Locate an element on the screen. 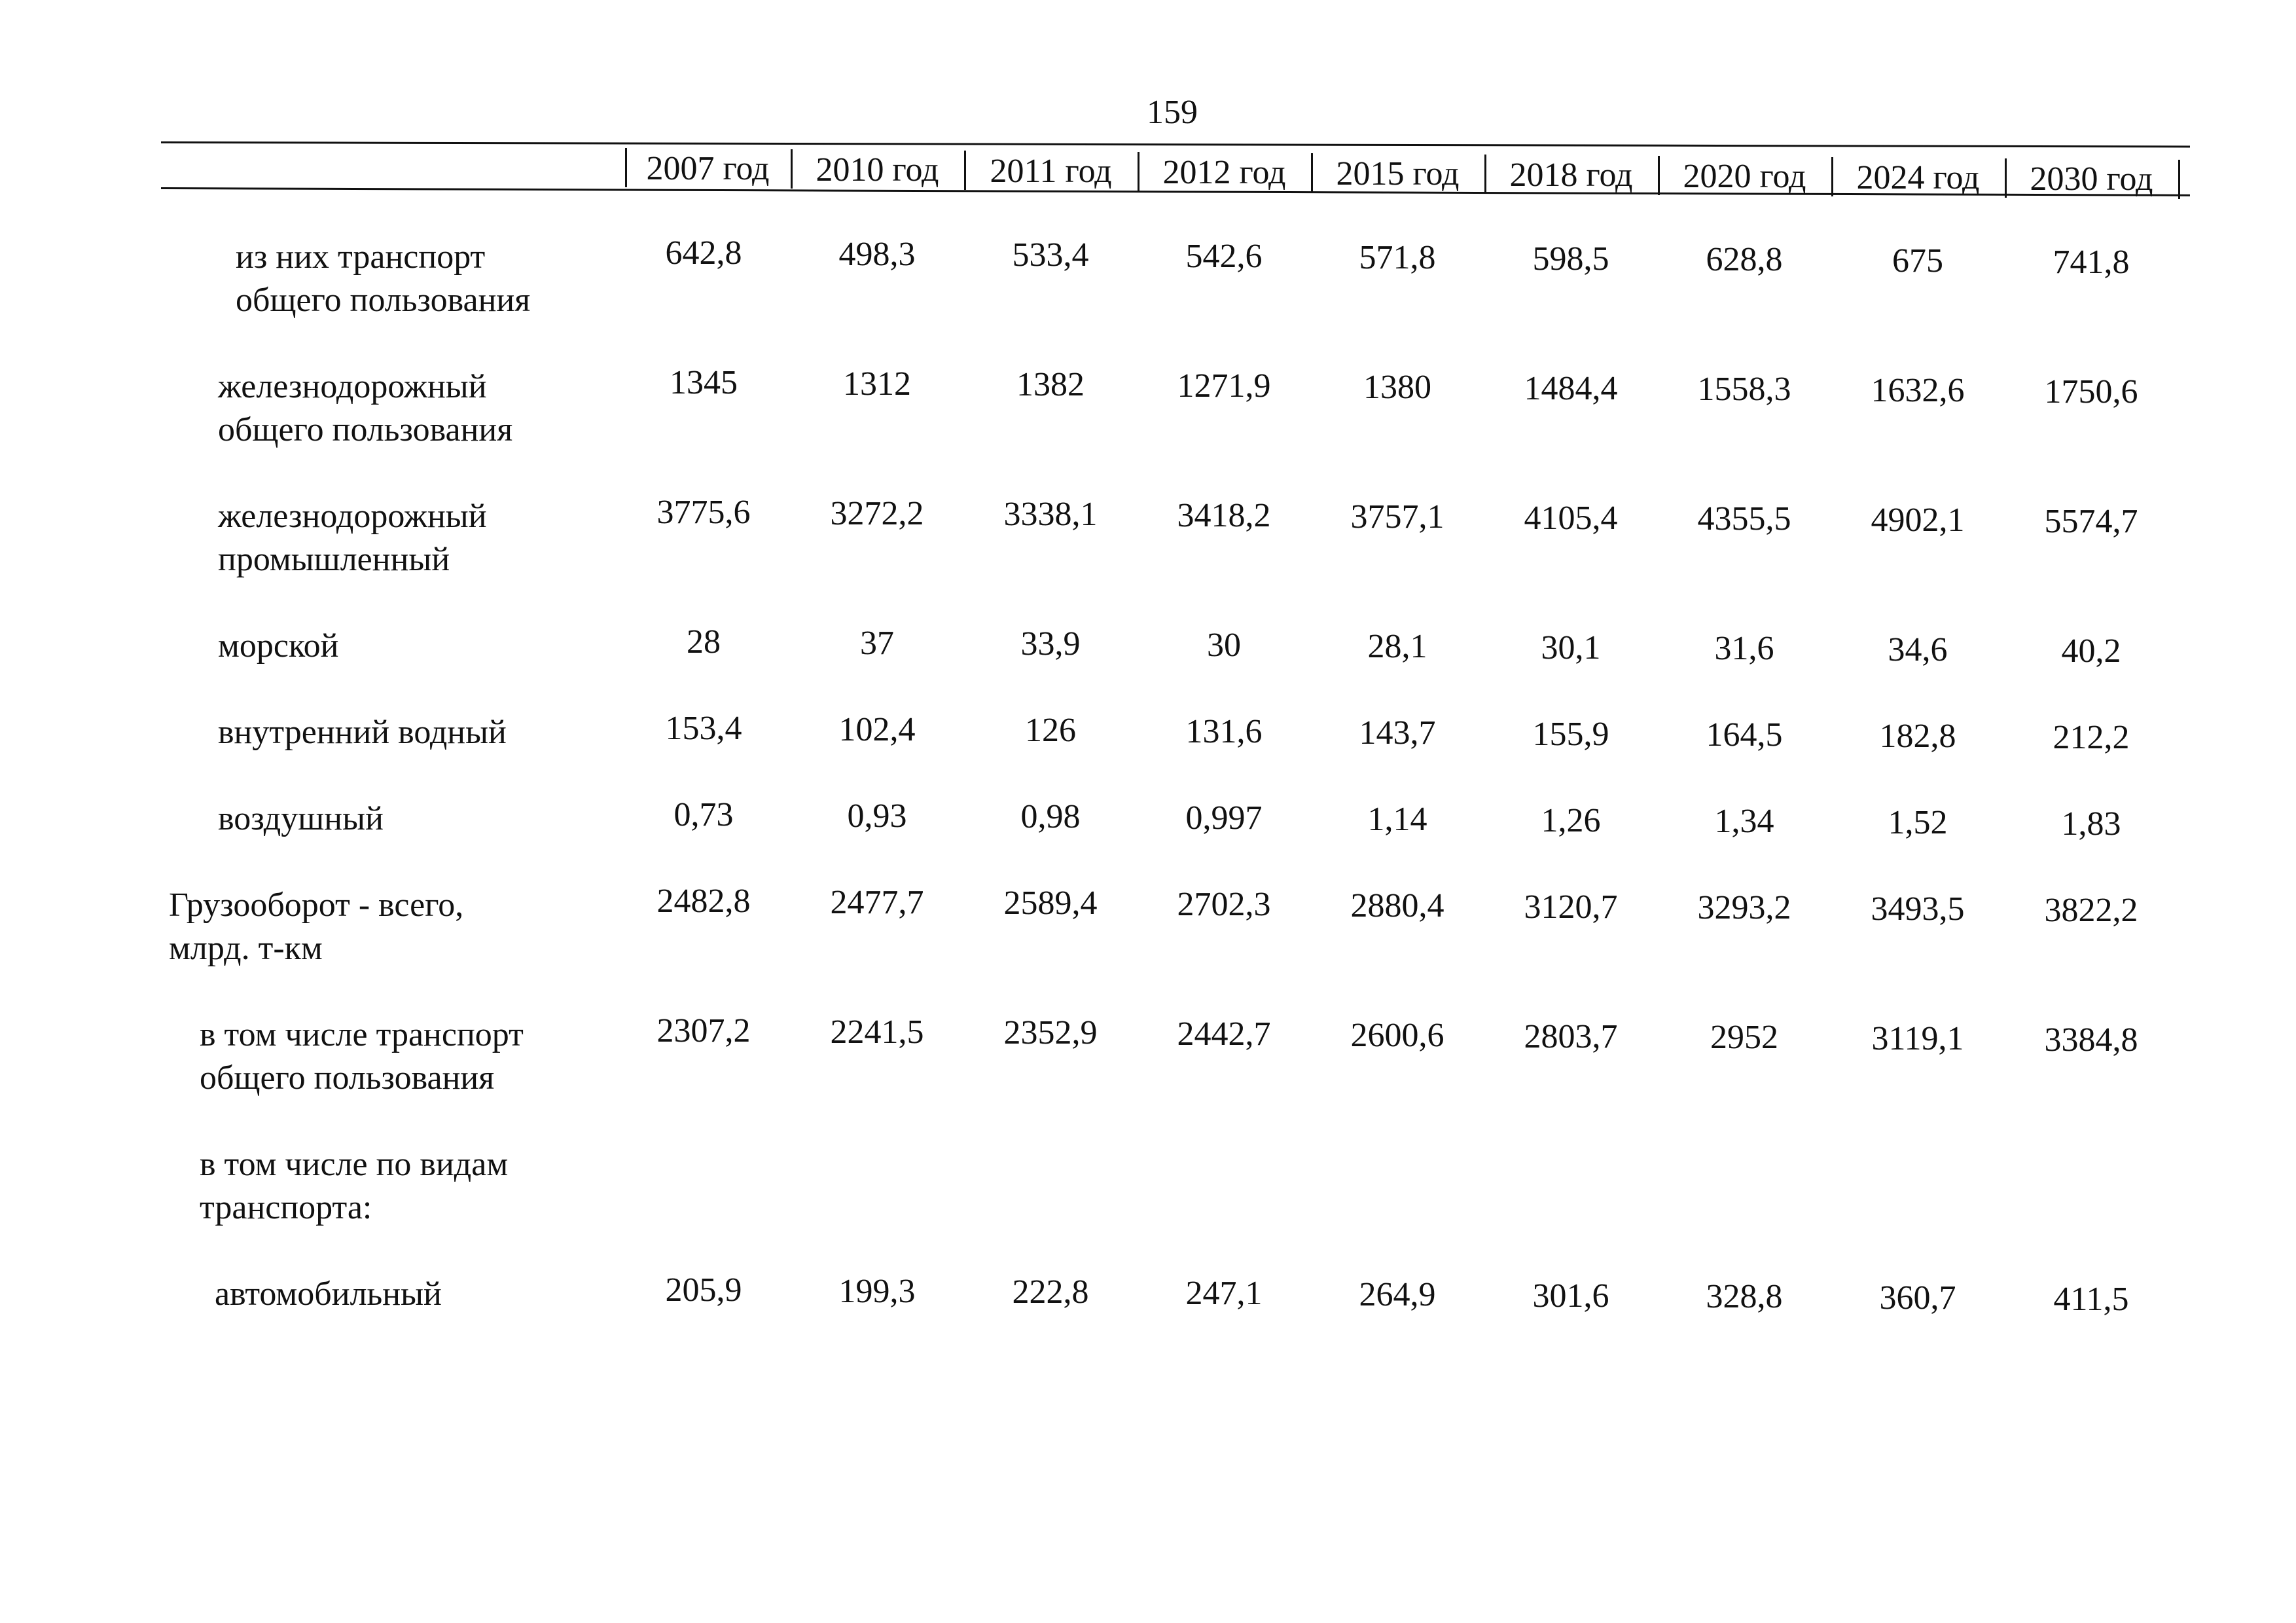 This screenshot has height=1623, width=2296. row-label-line: внутренний водный is located at coordinates (363, 732).